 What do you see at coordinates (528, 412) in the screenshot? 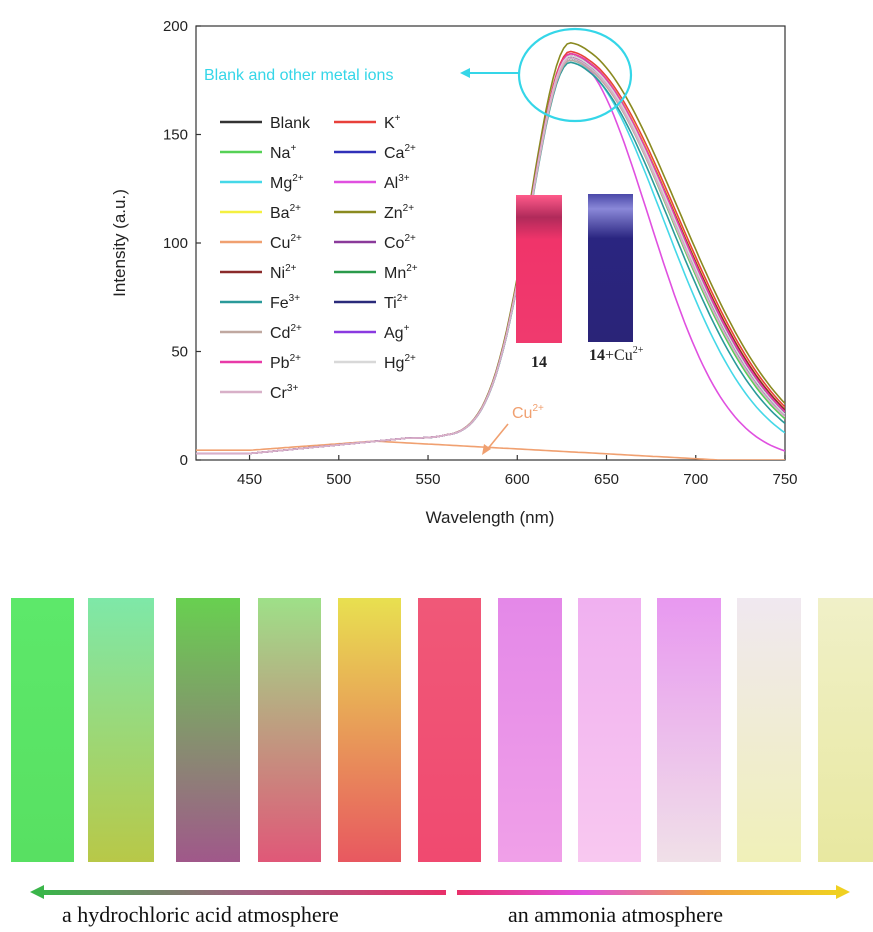
I see `cu-annotation-label: Cu2+` at bounding box center [528, 412].